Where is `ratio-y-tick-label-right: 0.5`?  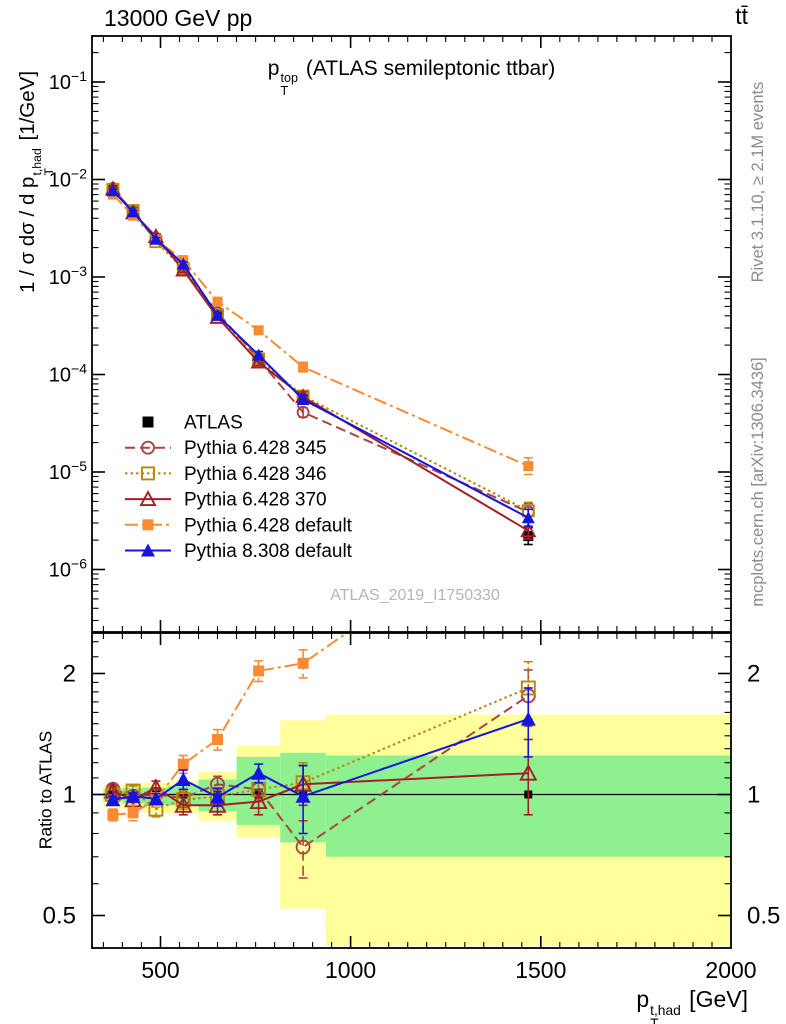
ratio-y-tick-label-right: 0.5 is located at coordinates (763, 916).